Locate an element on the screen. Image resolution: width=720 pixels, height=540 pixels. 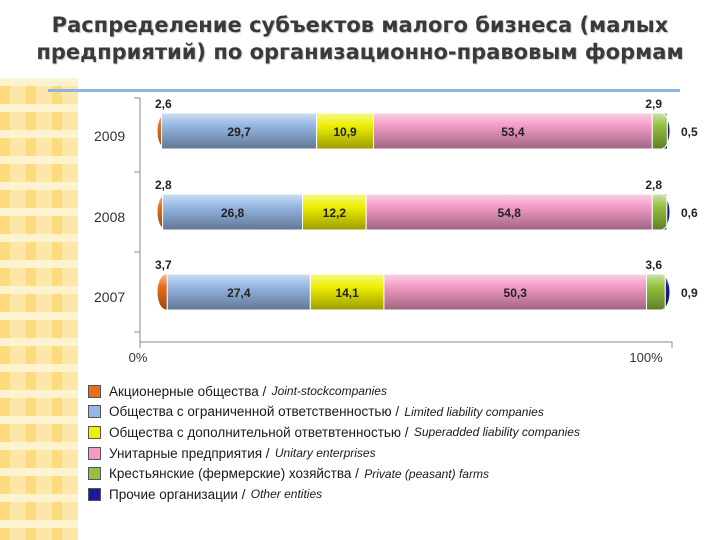
data-label: 0,6 is located at coordinates (689, 213).